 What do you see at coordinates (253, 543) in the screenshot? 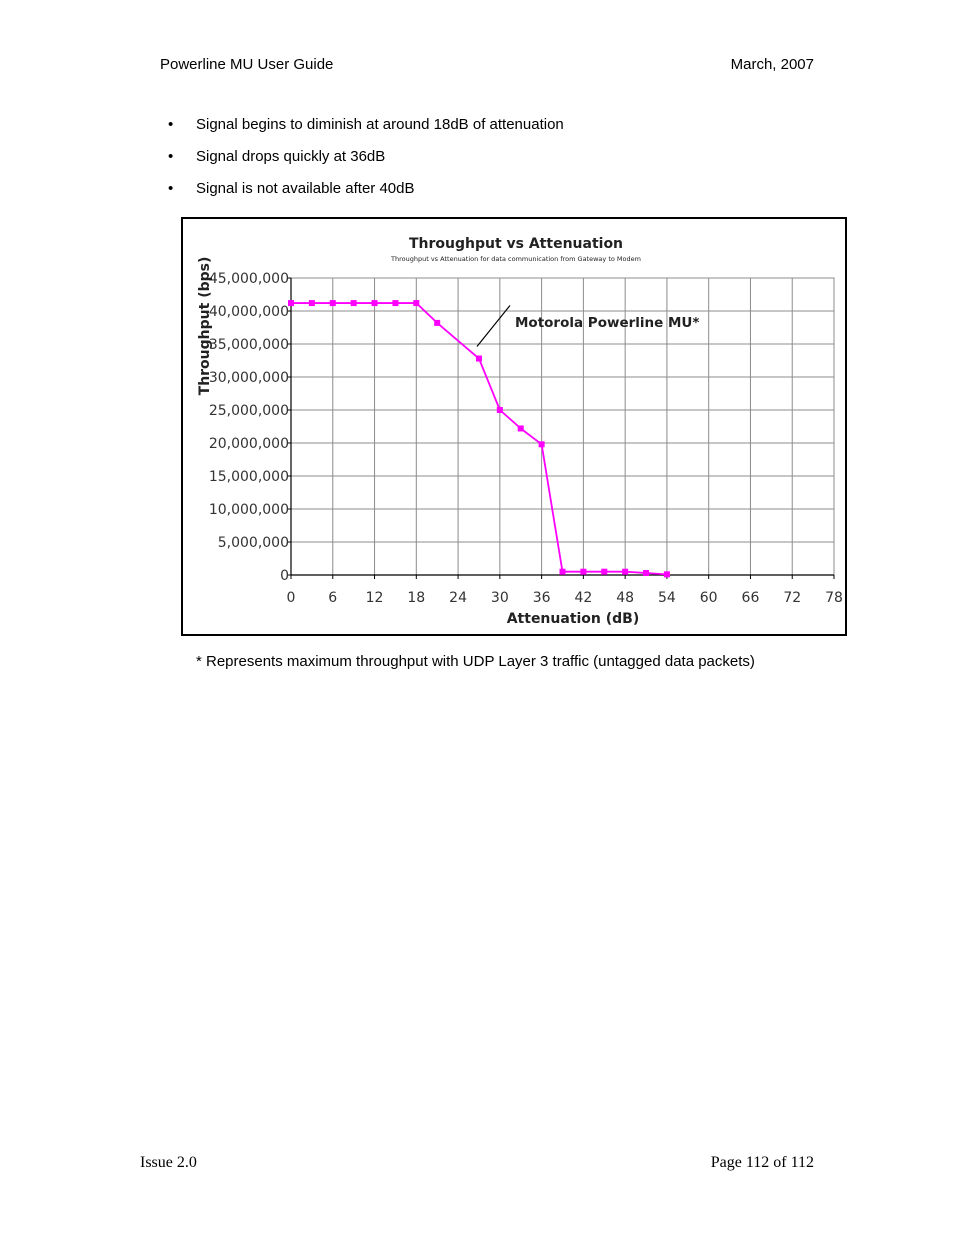
I see `y-tick-label: 5,000,000` at bounding box center [253, 543].